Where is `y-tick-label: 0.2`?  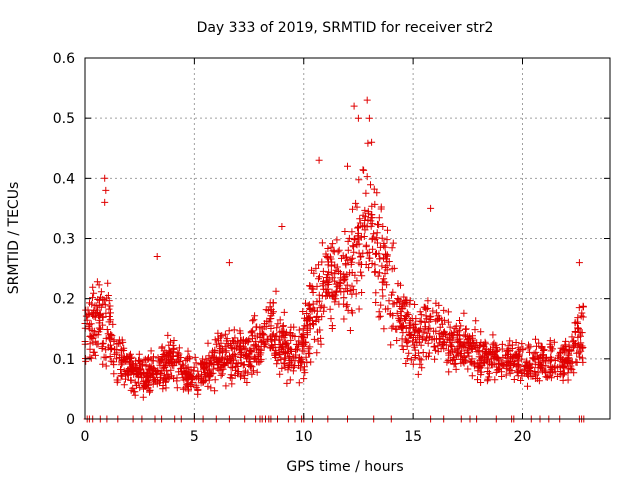 y-tick-label: 0.2 is located at coordinates (64, 300).